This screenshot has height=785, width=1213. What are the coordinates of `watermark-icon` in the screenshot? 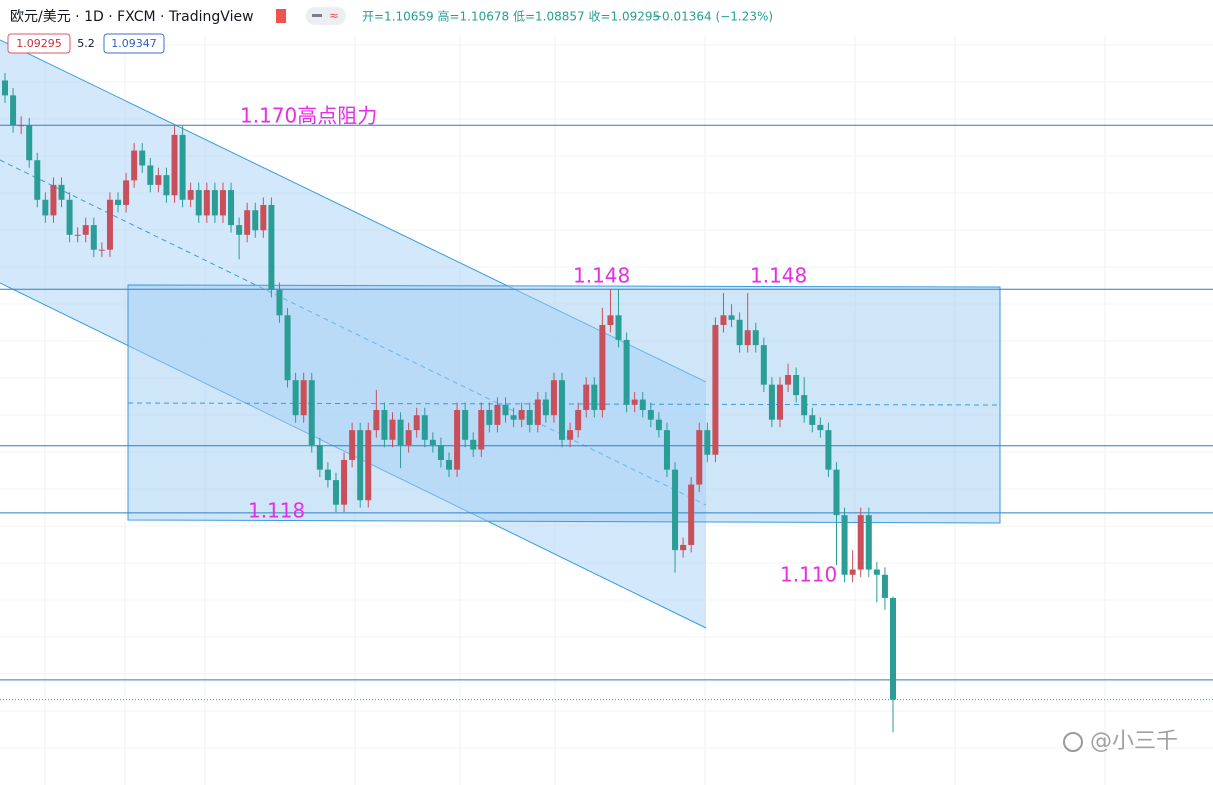 It's located at (1073, 742).